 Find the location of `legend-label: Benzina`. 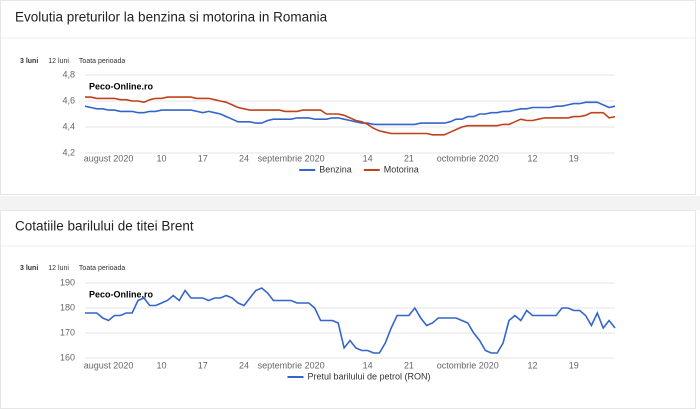

legend-label: Benzina is located at coordinates (335, 169).